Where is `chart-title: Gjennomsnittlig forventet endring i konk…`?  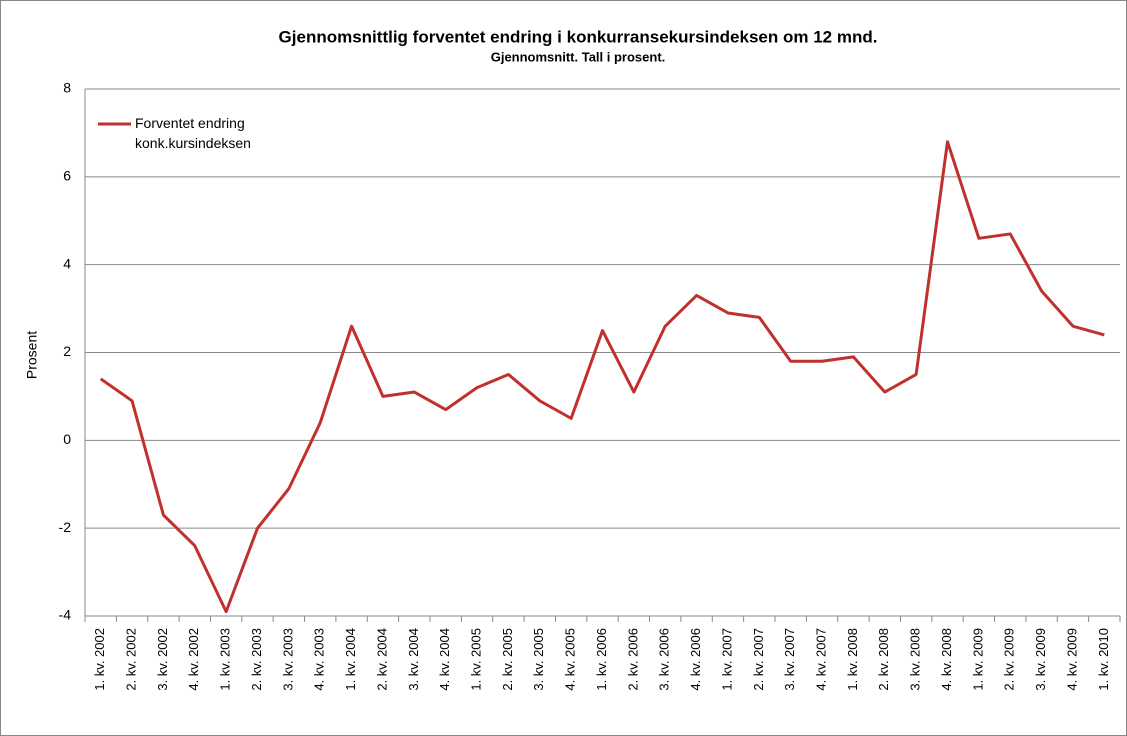
chart-title: Gjennomsnittlig forventet endring i konk… is located at coordinates (578, 36).